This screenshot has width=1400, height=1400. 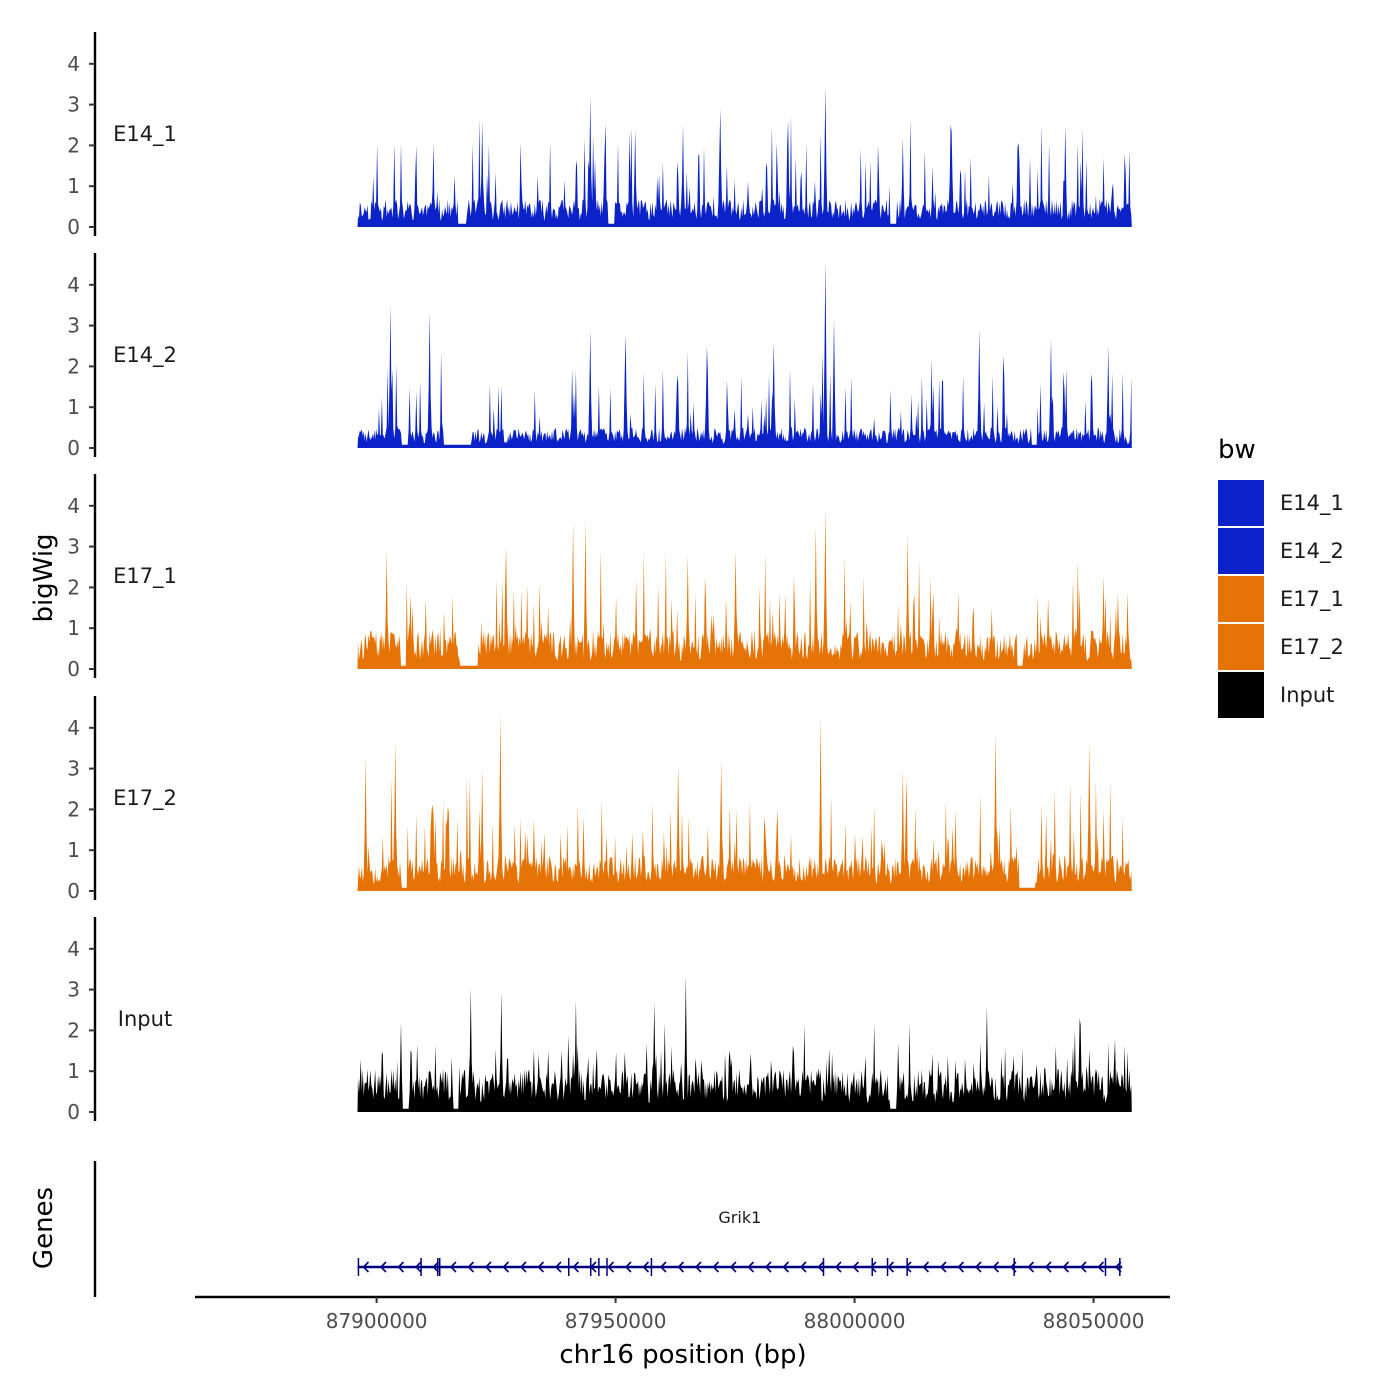 What do you see at coordinates (599, 799) in the screenshot?
I see `track-E17_2: 0 1 2 3 4 E17_2` at bounding box center [599, 799].